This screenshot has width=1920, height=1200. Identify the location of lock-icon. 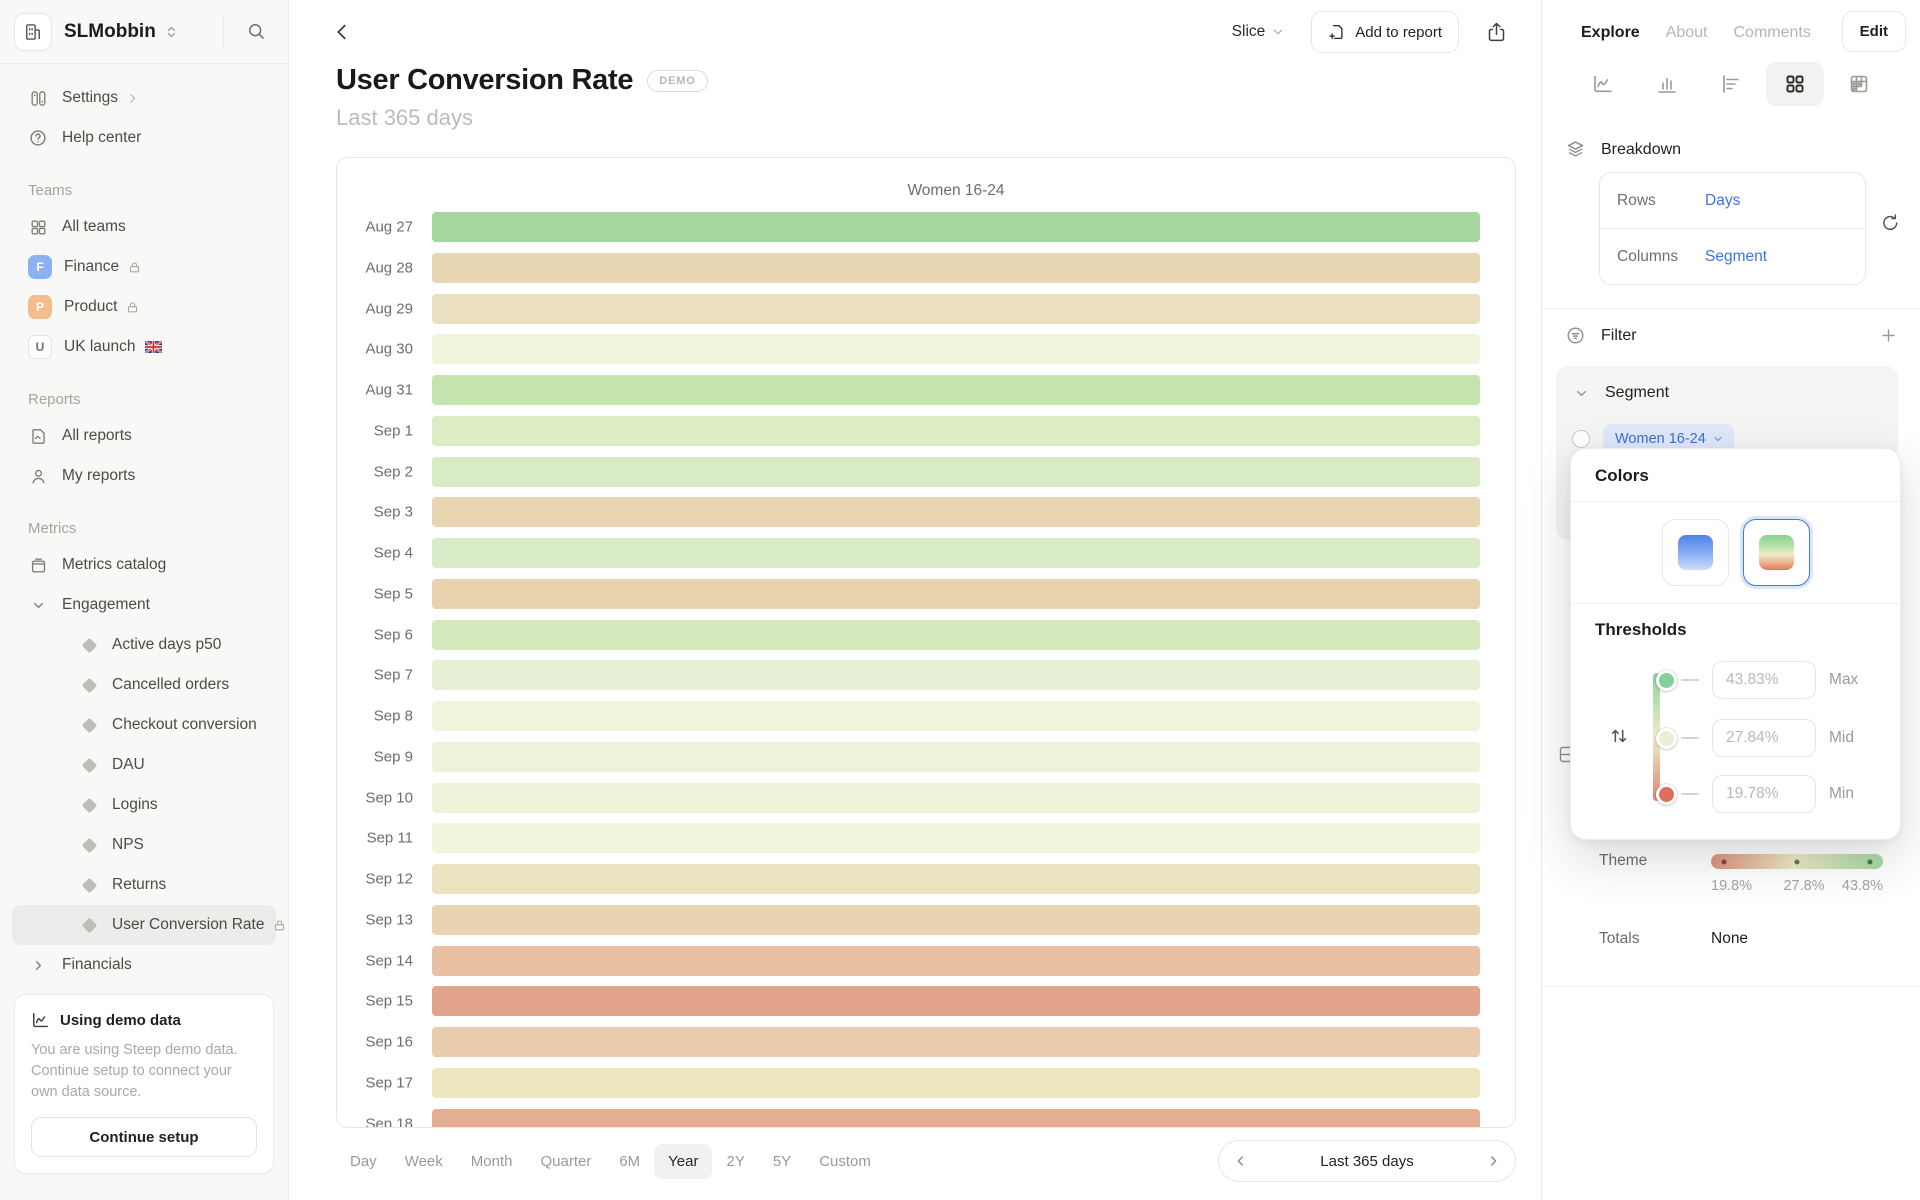
(132, 307).